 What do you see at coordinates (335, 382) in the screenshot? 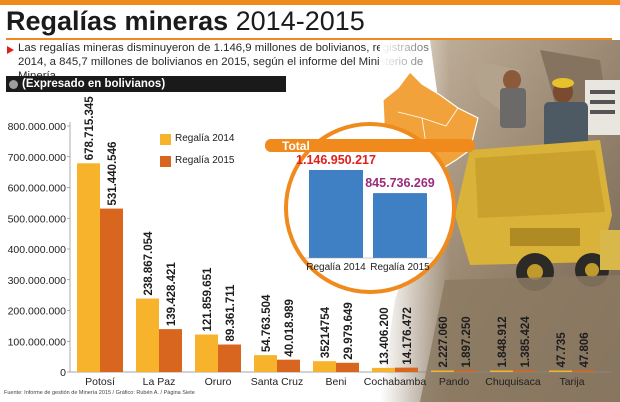
I see `category-label: Beni` at bounding box center [335, 382].